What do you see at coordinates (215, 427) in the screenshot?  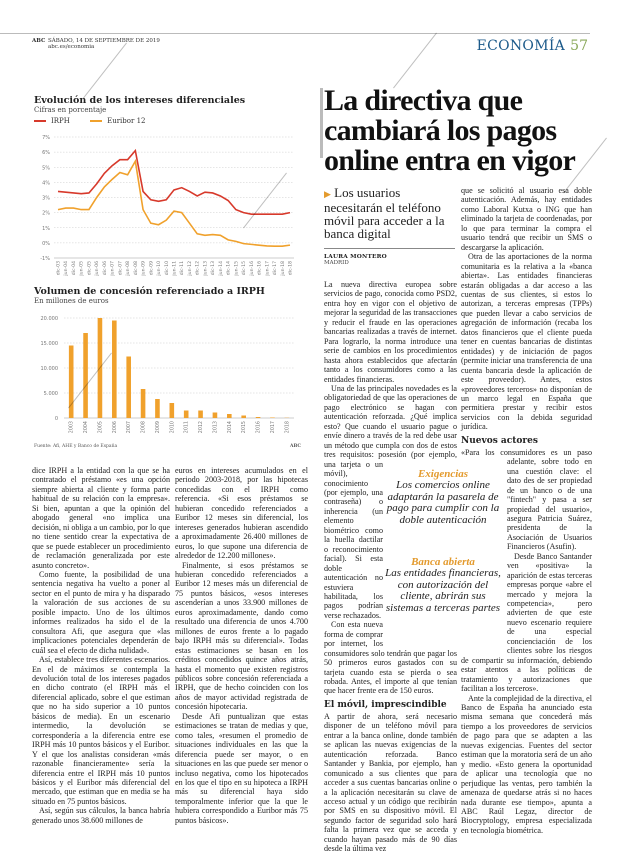 I see `x-tick-label: 2013` at bounding box center [215, 427].